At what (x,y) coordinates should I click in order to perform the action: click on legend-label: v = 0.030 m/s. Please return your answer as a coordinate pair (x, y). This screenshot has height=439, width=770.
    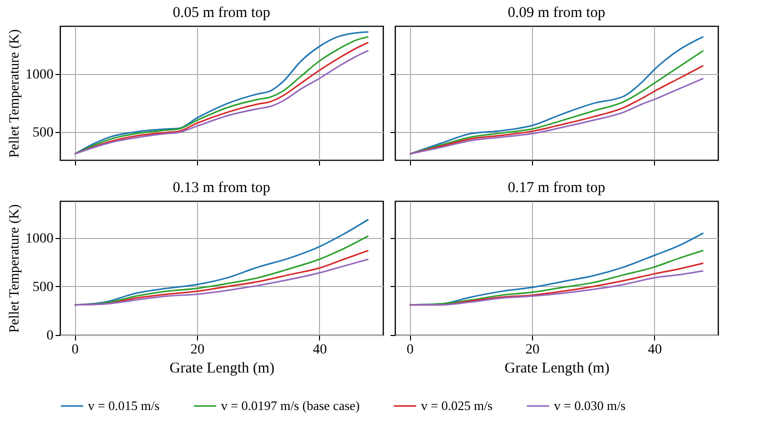
    Looking at the image, I should click on (590, 405).